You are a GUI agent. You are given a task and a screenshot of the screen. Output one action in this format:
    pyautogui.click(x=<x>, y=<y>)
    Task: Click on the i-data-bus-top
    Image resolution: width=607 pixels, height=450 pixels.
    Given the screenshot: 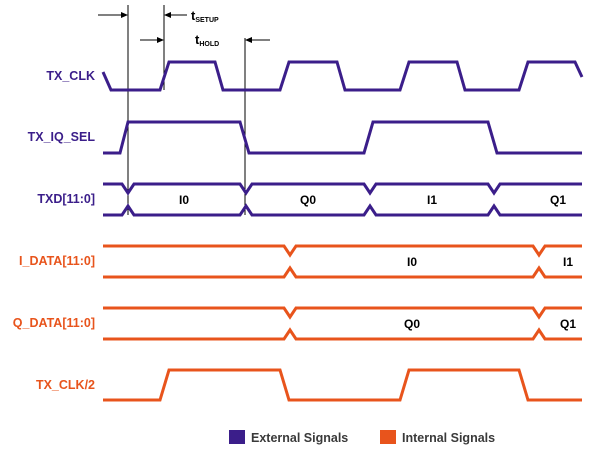 What is the action you would take?
    pyautogui.click(x=342, y=251)
    